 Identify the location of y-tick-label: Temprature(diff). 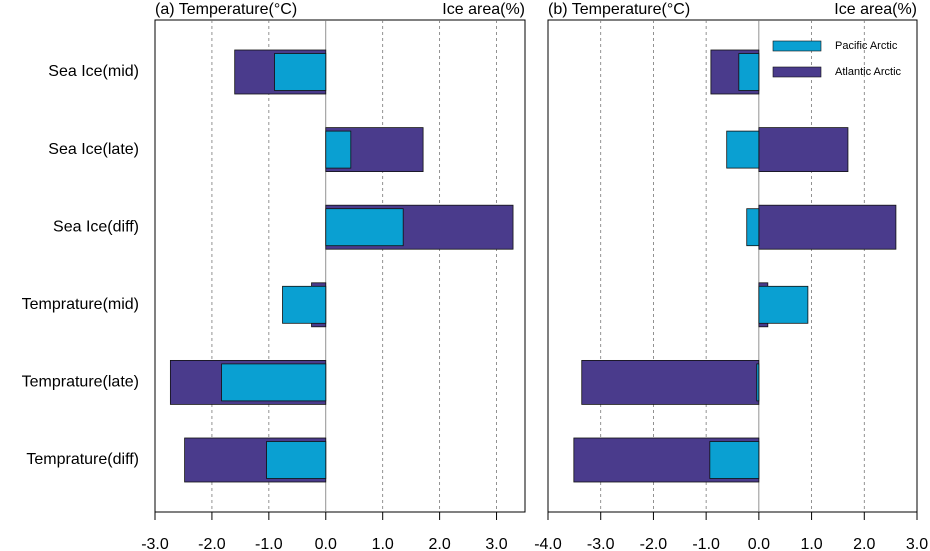
(82, 459).